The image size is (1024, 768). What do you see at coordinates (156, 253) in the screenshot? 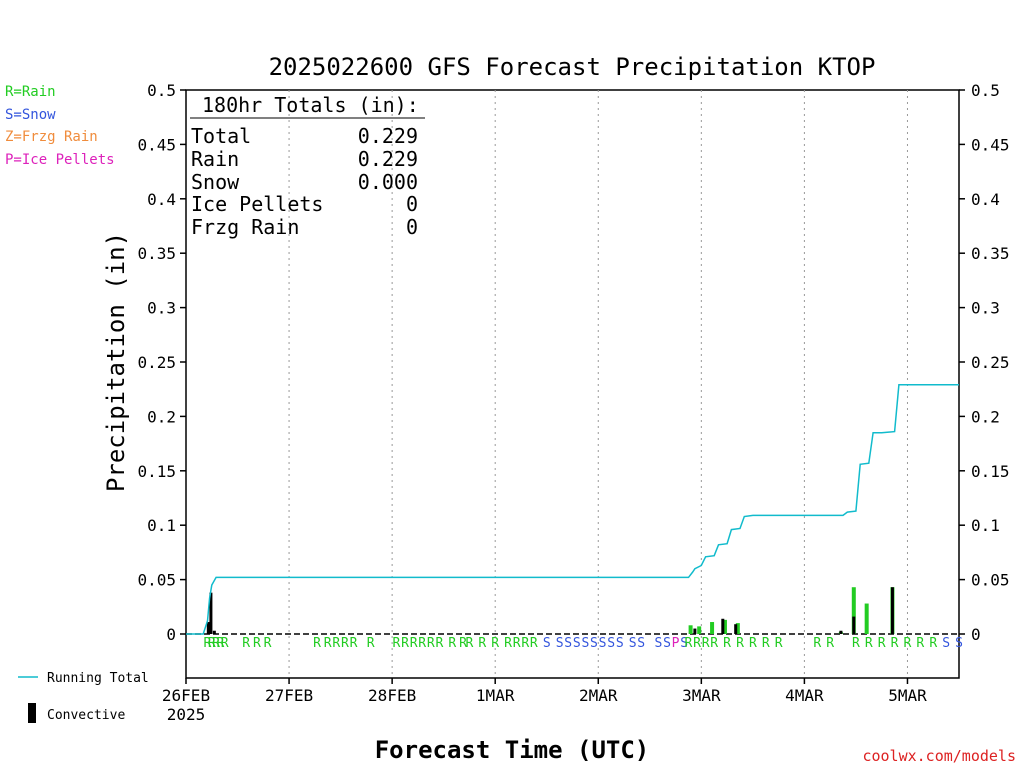
I see `y-tick-label-left: 0.35` at bounding box center [156, 253].